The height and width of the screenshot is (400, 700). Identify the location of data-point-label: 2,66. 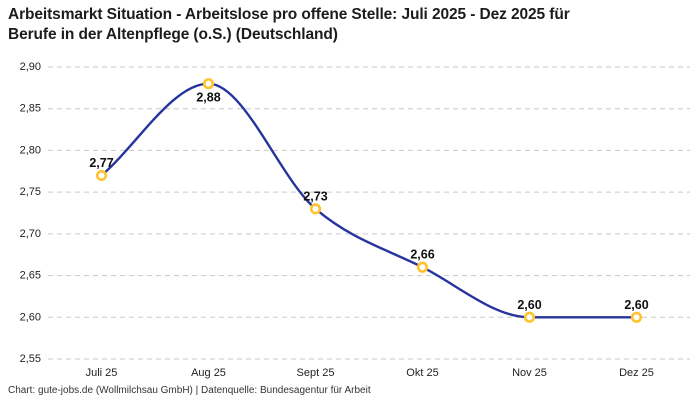
(422, 255).